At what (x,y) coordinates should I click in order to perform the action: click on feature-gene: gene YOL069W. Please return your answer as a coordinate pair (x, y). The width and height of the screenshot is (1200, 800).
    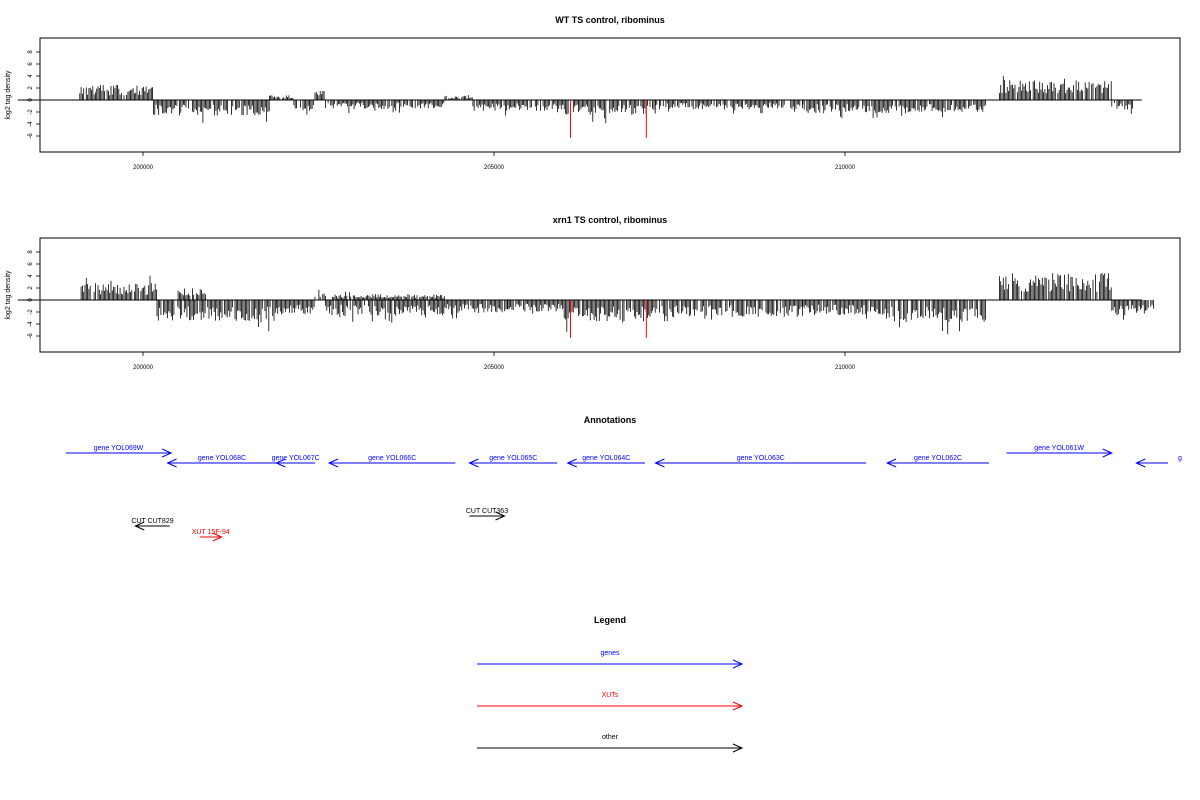
    Looking at the image, I should click on (119, 451).